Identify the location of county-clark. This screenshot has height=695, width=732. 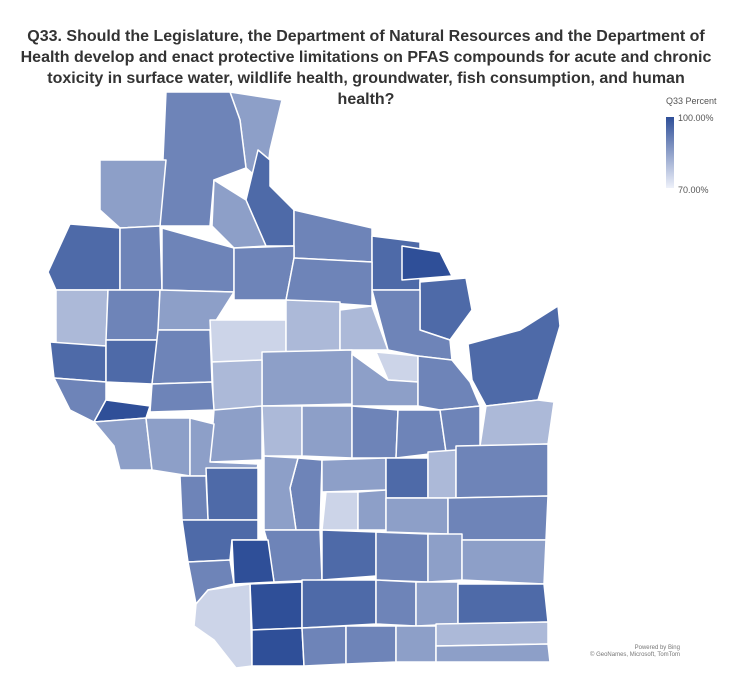
(236, 434).